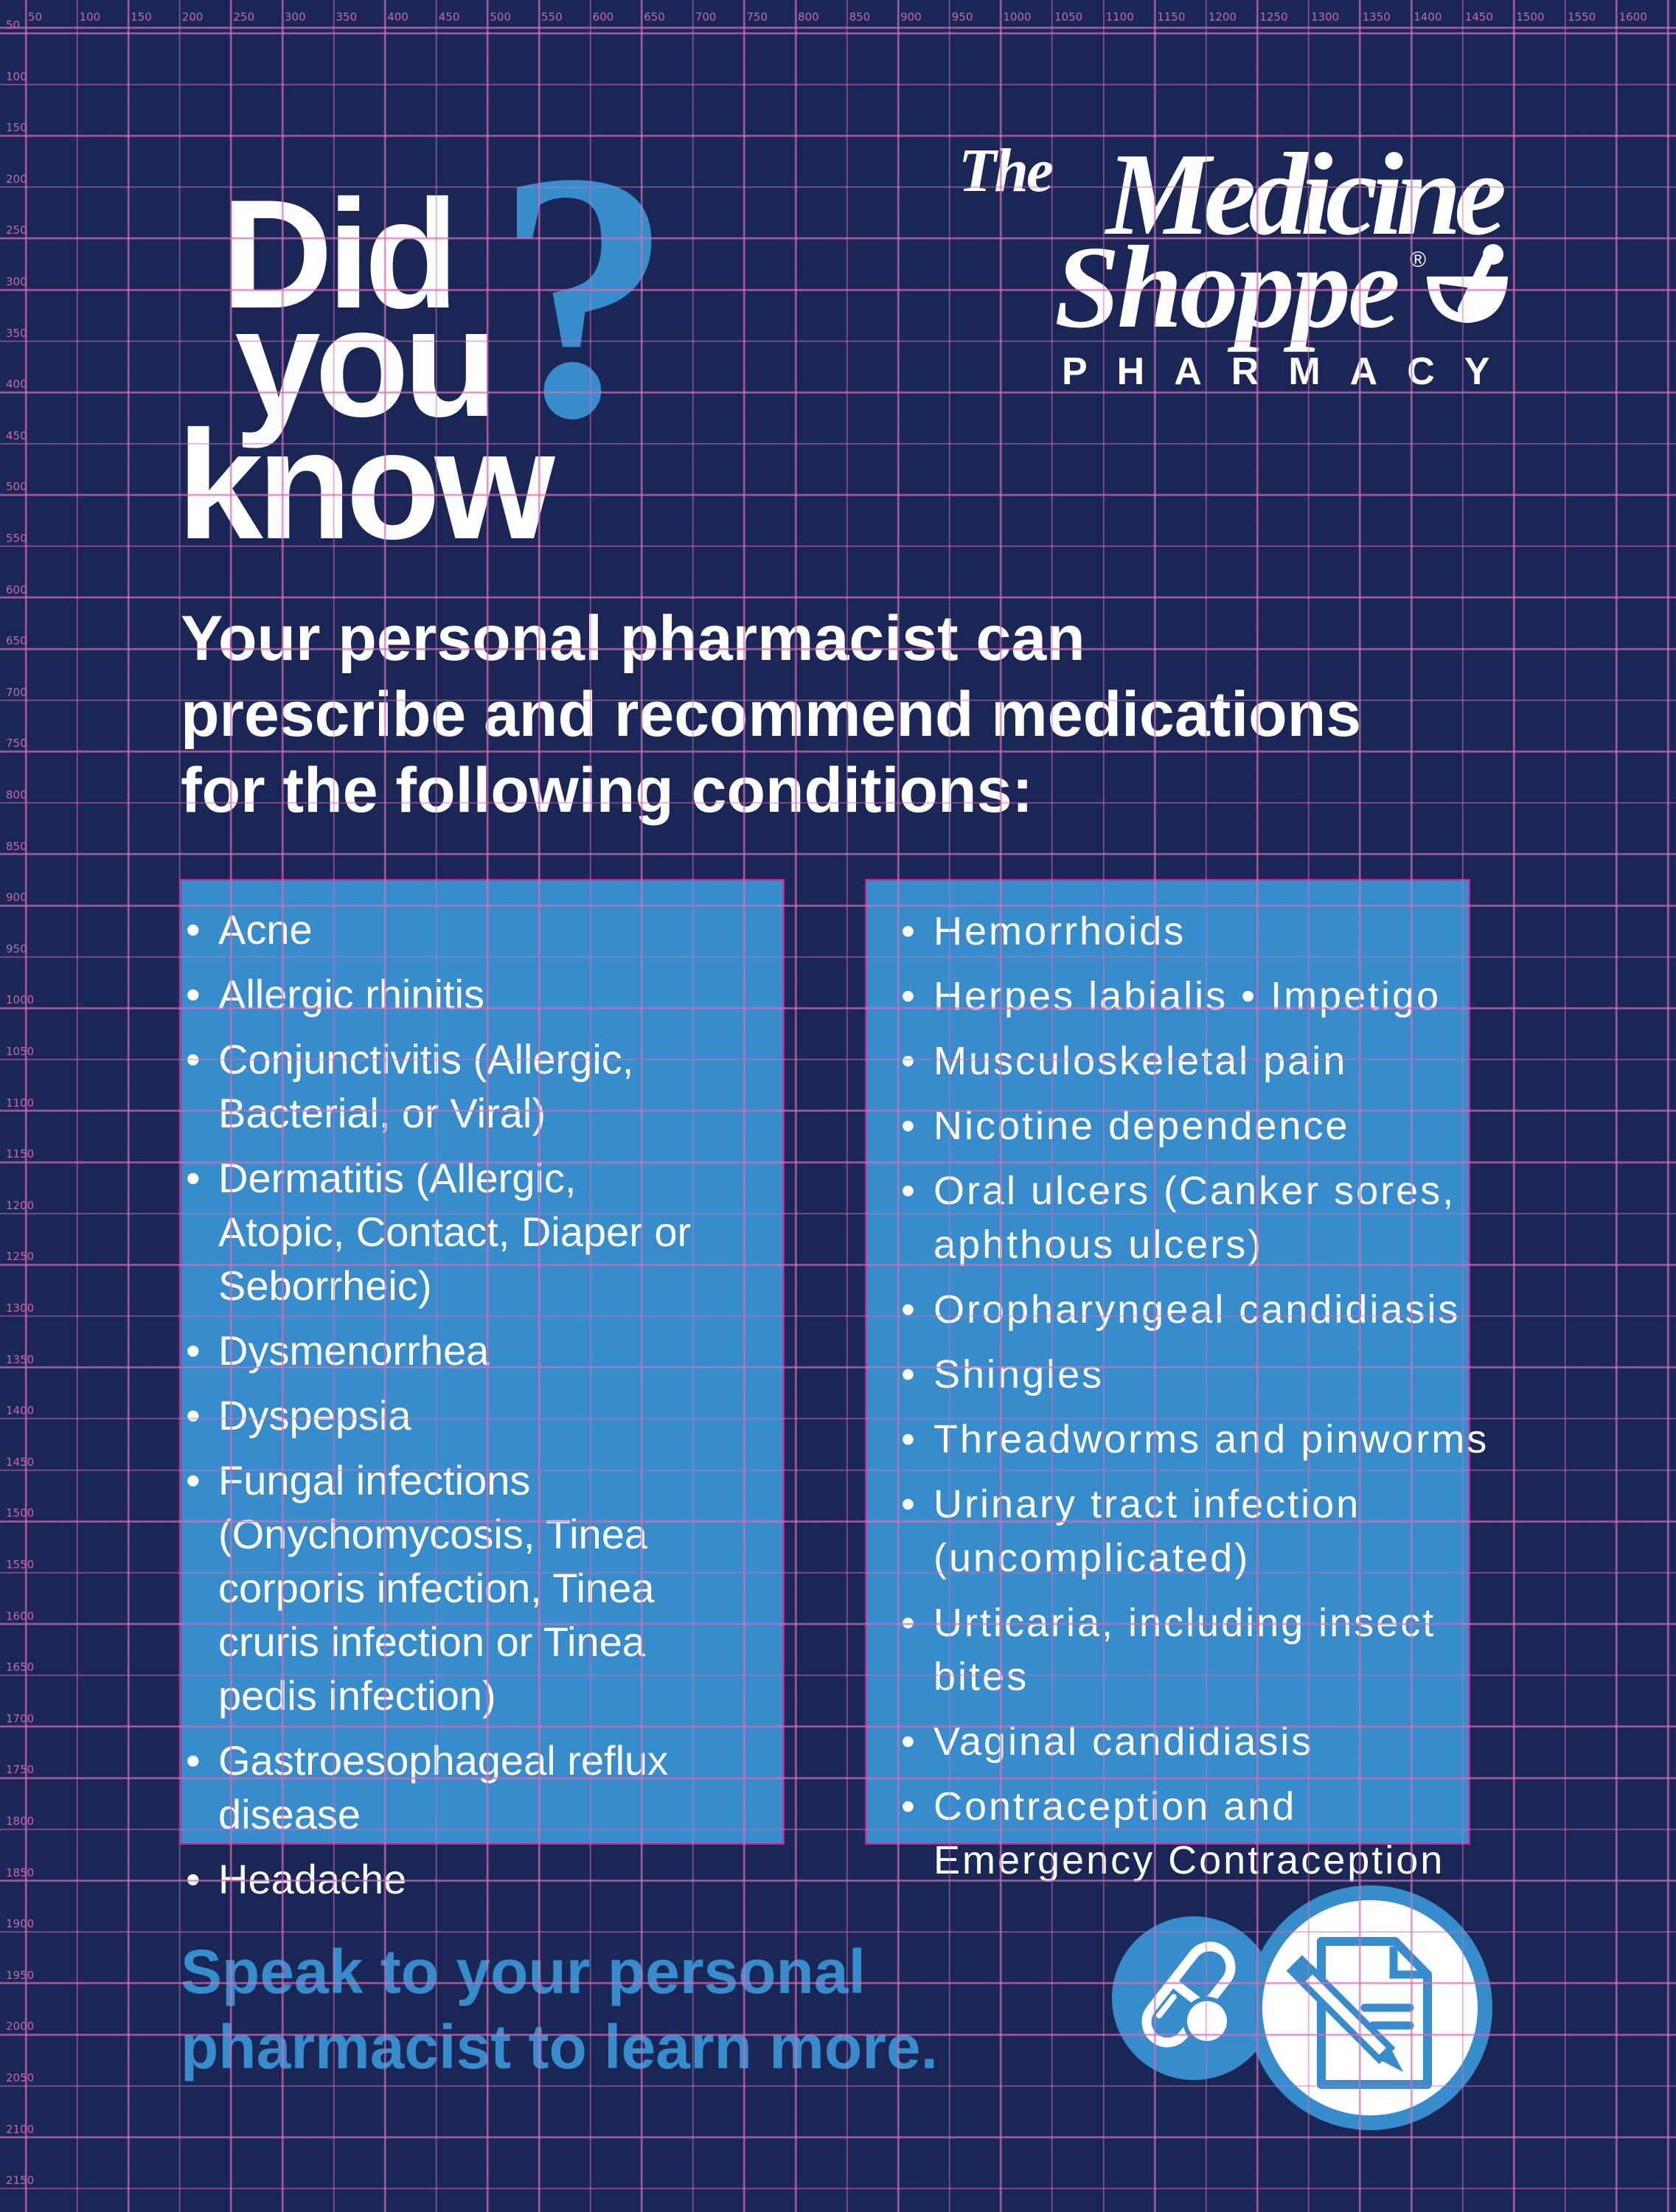 The image size is (1676, 2212). What do you see at coordinates (20, 1975) in the screenshot?
I see `ruler-label-left: 1950` at bounding box center [20, 1975].